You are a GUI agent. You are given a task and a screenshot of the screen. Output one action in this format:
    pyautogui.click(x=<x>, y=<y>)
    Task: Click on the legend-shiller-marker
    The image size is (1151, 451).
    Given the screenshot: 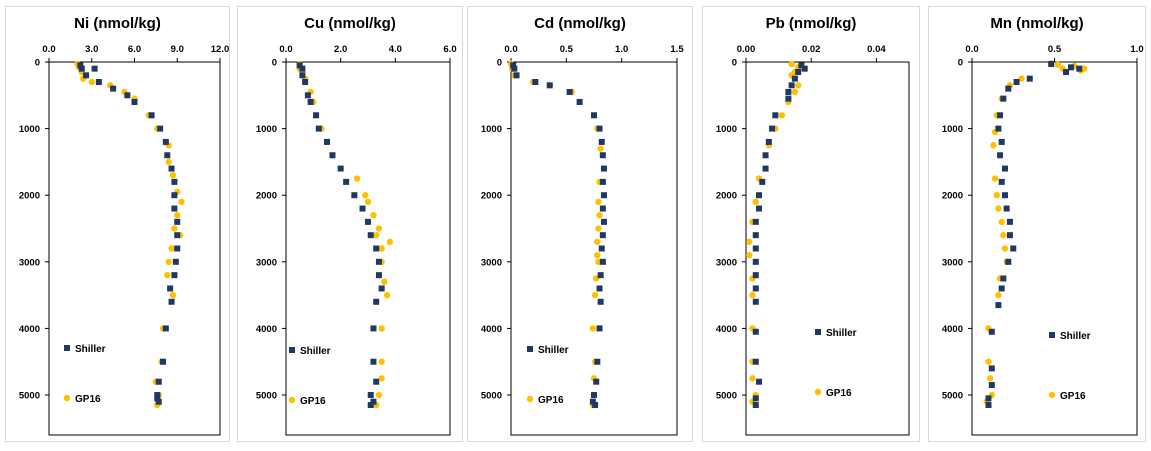 What is the action you would take?
    pyautogui.click(x=292, y=350)
    